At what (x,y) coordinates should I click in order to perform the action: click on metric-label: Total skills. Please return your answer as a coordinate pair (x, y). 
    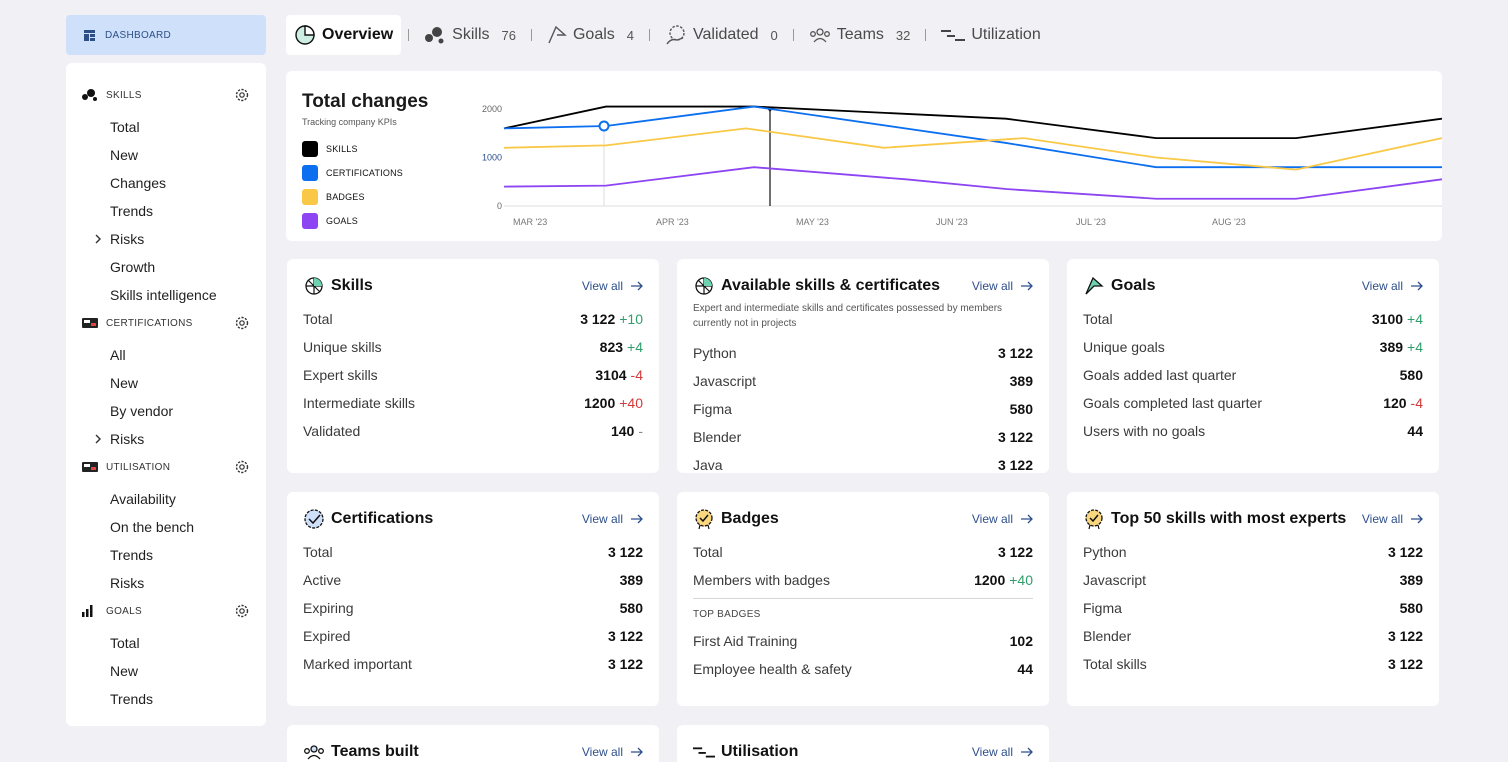
    Looking at the image, I should click on (1115, 664).